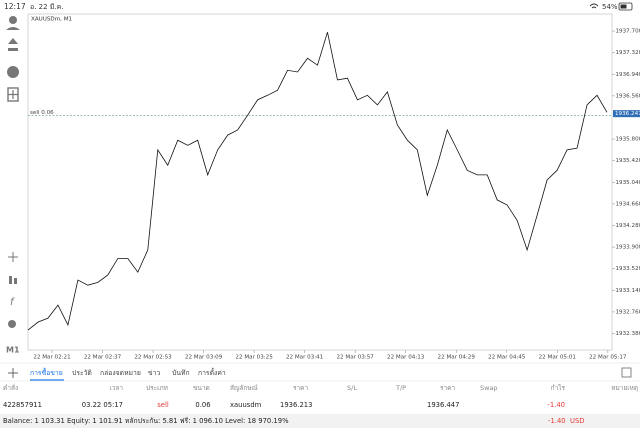 Image resolution: width=640 pixels, height=447 pixels. Describe the element at coordinates (352, 388) in the screenshot. I see `column-header: S/L` at that location.